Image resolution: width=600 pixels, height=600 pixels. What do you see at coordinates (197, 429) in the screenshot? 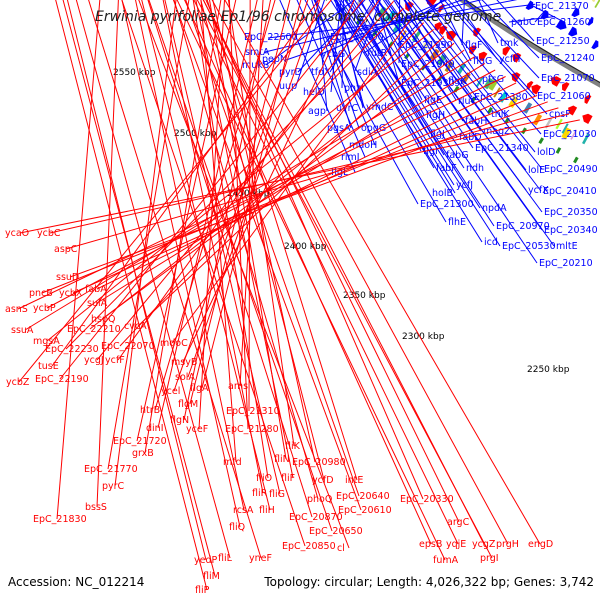
I see `reverse-gene-label: yceF` at bounding box center [197, 429].